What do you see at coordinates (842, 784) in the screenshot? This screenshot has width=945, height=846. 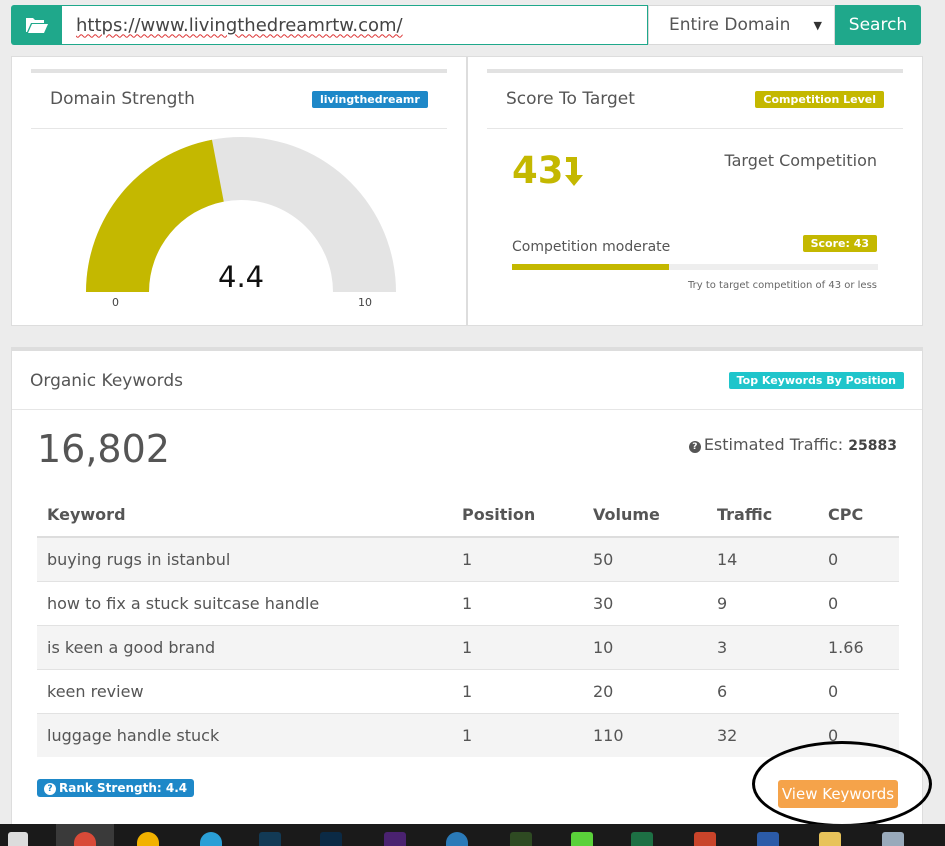 I see `annotation-ellipse` at bounding box center [842, 784].